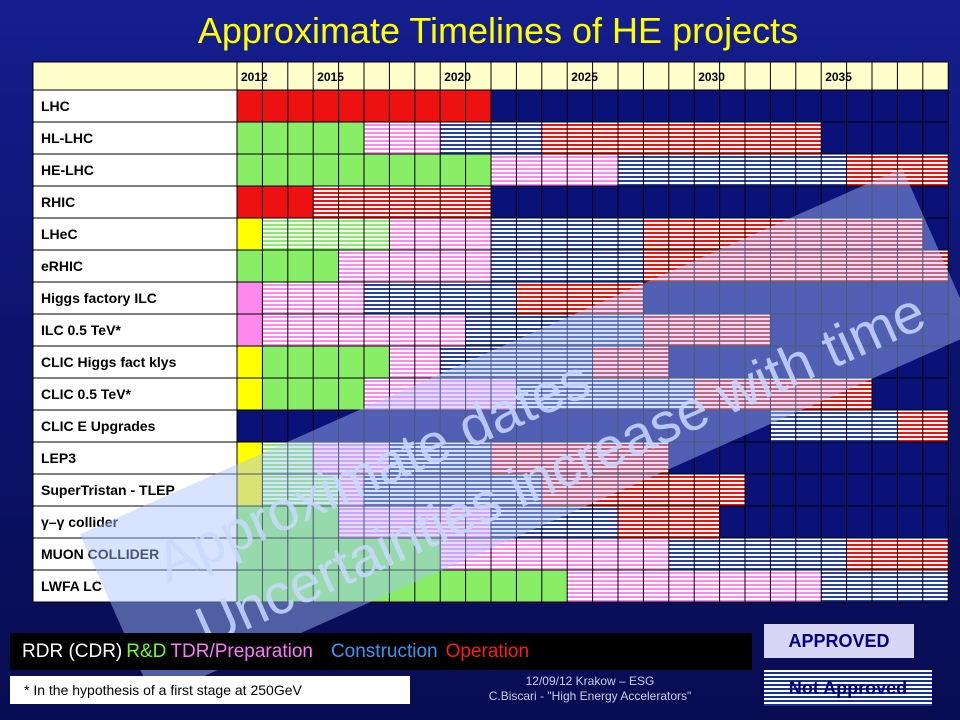  What do you see at coordinates (100, 554) in the screenshot?
I see `row-label: MUON COLLIDER` at bounding box center [100, 554].